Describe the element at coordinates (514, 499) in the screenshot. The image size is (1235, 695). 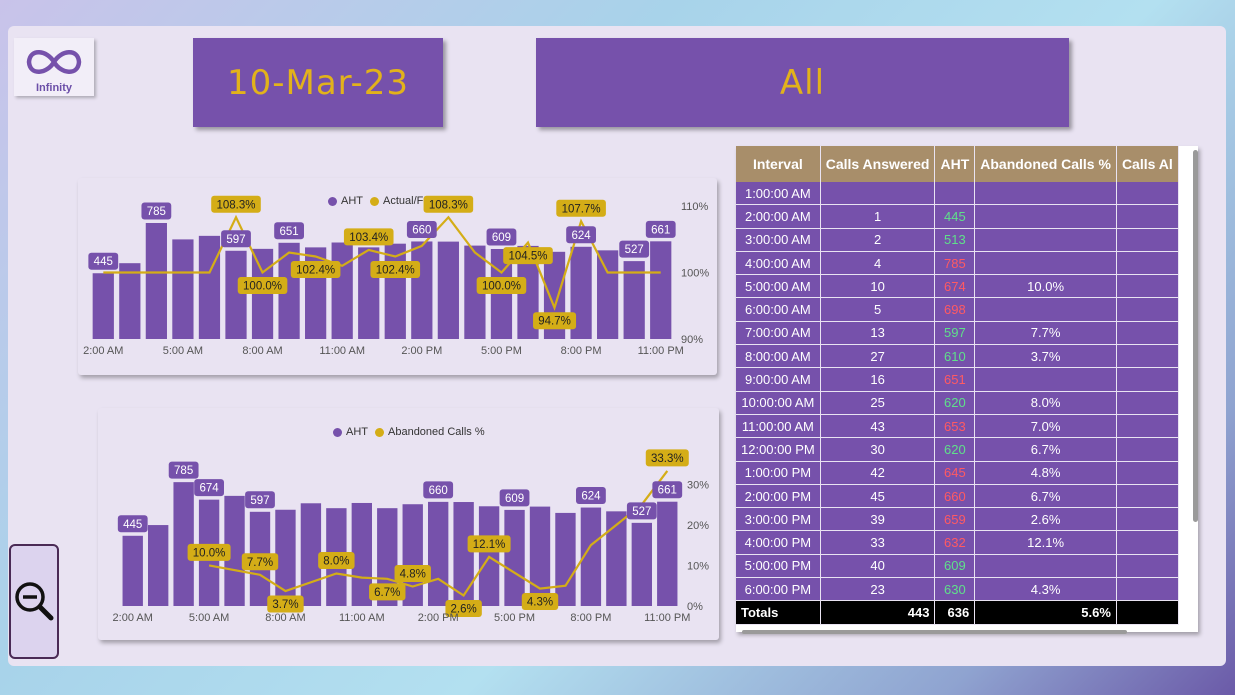
I see `bar-data-label-text: 609` at that location.